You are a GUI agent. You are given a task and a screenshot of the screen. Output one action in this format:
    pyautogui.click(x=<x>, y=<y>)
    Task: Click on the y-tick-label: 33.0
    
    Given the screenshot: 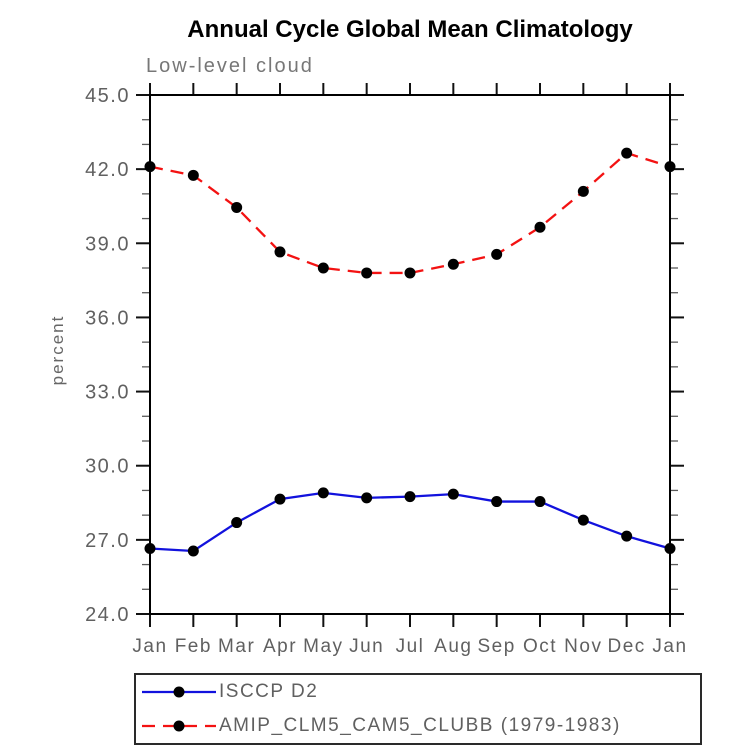 What is the action you would take?
    pyautogui.click(x=107, y=393)
    